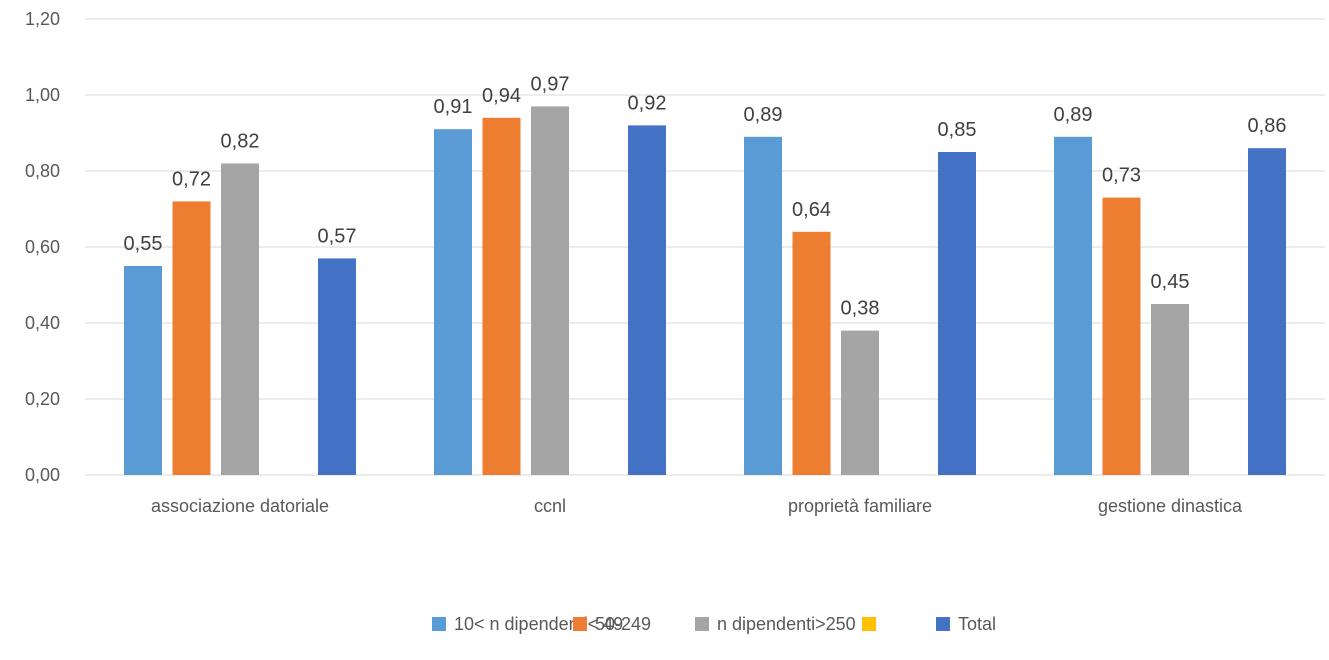  I want to click on y-tick-label: 1,20, so click(42, 19).